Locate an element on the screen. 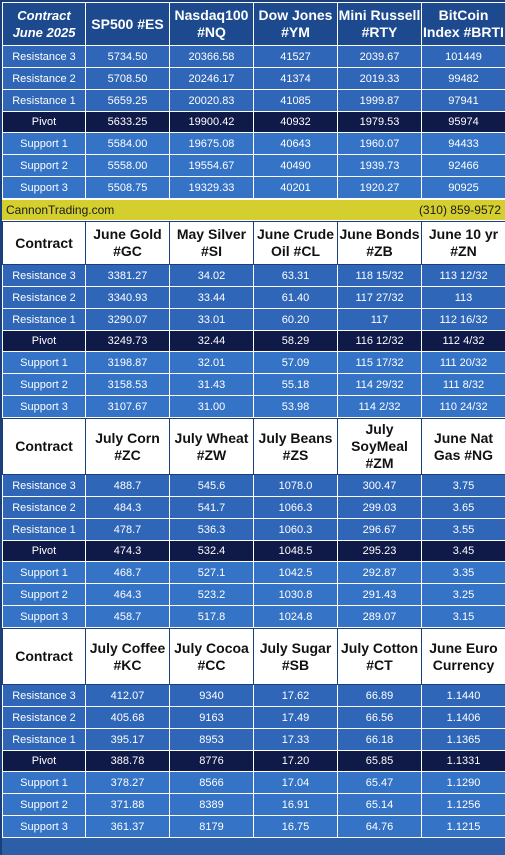  table-cell: 1060.3 is located at coordinates (295, 529).